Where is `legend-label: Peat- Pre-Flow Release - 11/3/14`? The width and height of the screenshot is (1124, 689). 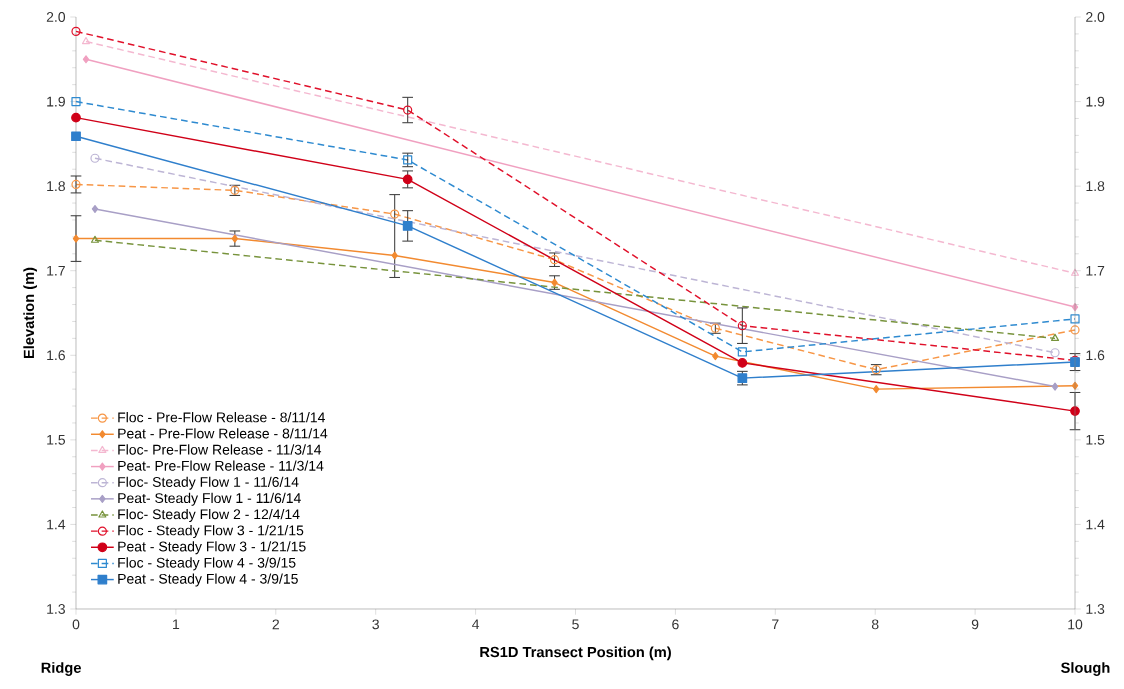
legend-label: Peat- Pre-Flow Release - 11/3/14 is located at coordinates (221, 465).